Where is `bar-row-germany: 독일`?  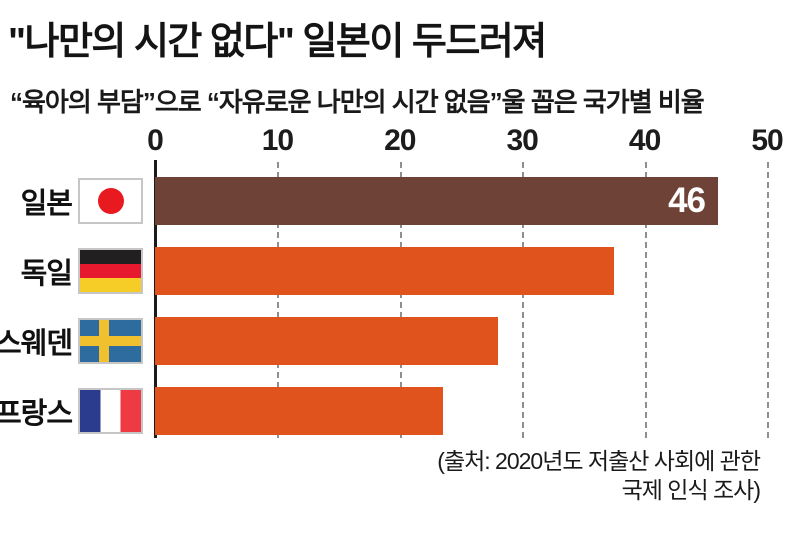 bar-row-germany: 독일 is located at coordinates (400, 271).